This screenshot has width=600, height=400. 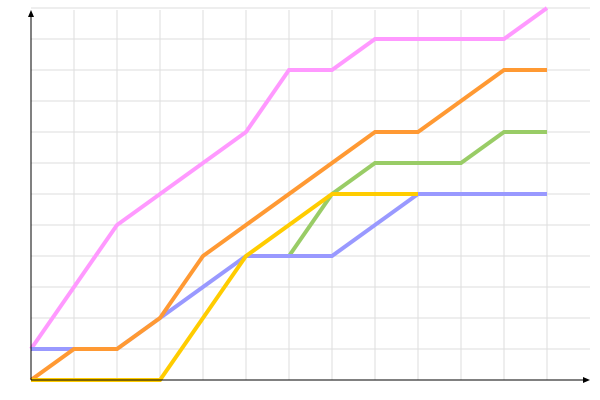 What do you see at coordinates (586, 380) in the screenshot?
I see `x-axis-arrow-icon` at bounding box center [586, 380].